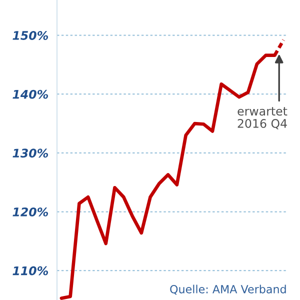 This screenshot has width=300, height=300. Describe the element at coordinates (30, 271) in the screenshot. I see `y-tick-label: 110%` at that location.